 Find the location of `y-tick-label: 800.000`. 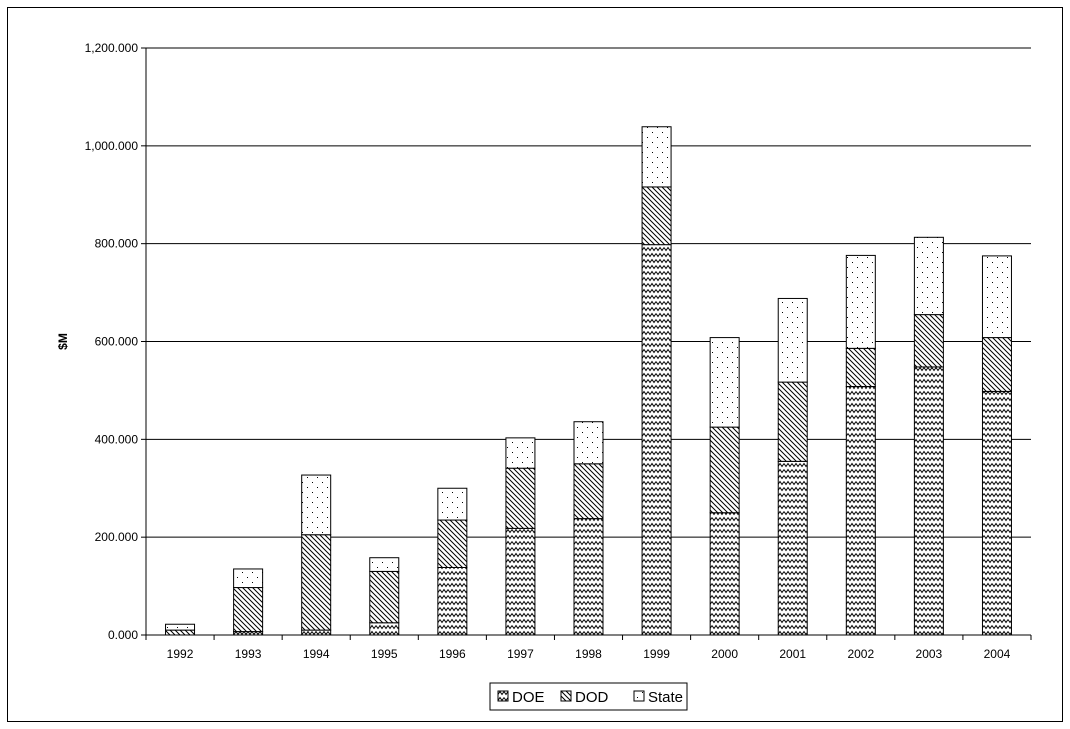

y-tick-label: 800.000 is located at coordinates (117, 244).